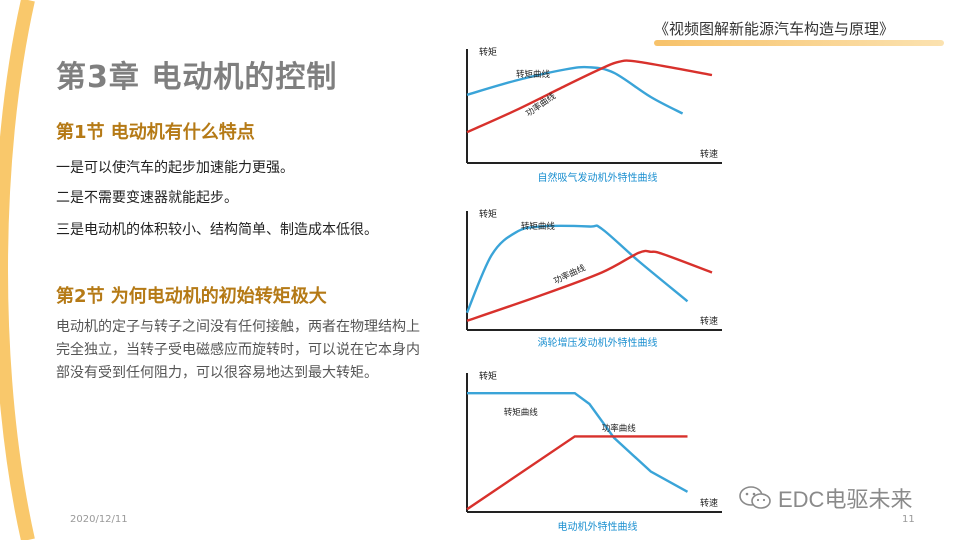 The height and width of the screenshot is (540, 960). Describe the element at coordinates (155, 132) in the screenshot. I see `section1-title: 第1节 电动机有什么特点` at that location.